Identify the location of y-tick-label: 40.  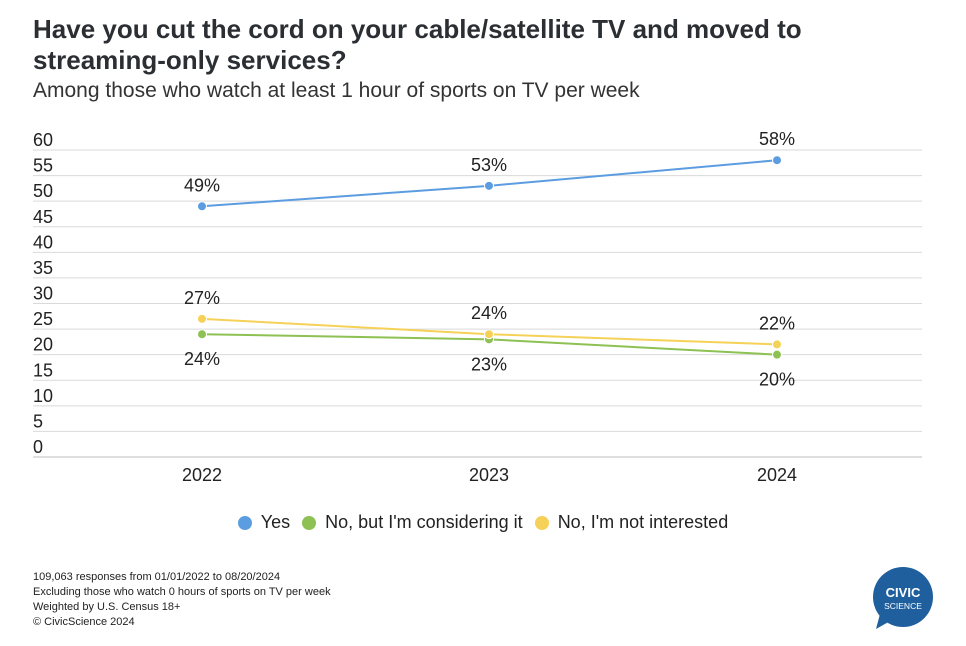
(43, 242).